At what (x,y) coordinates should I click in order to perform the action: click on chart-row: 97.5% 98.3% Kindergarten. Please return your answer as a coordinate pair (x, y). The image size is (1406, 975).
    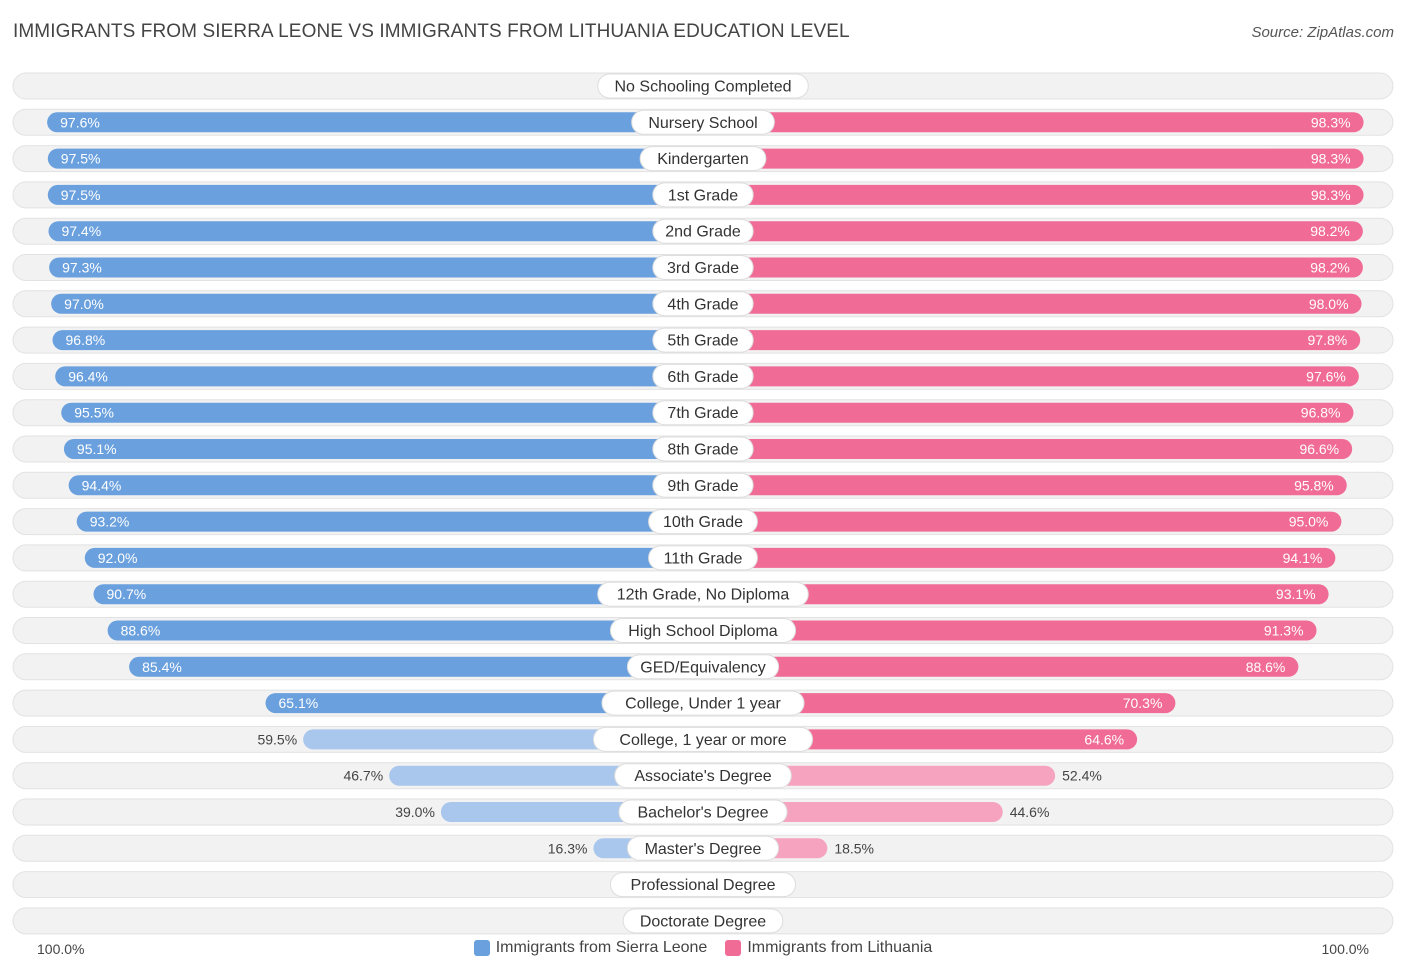
    Looking at the image, I should click on (703, 159).